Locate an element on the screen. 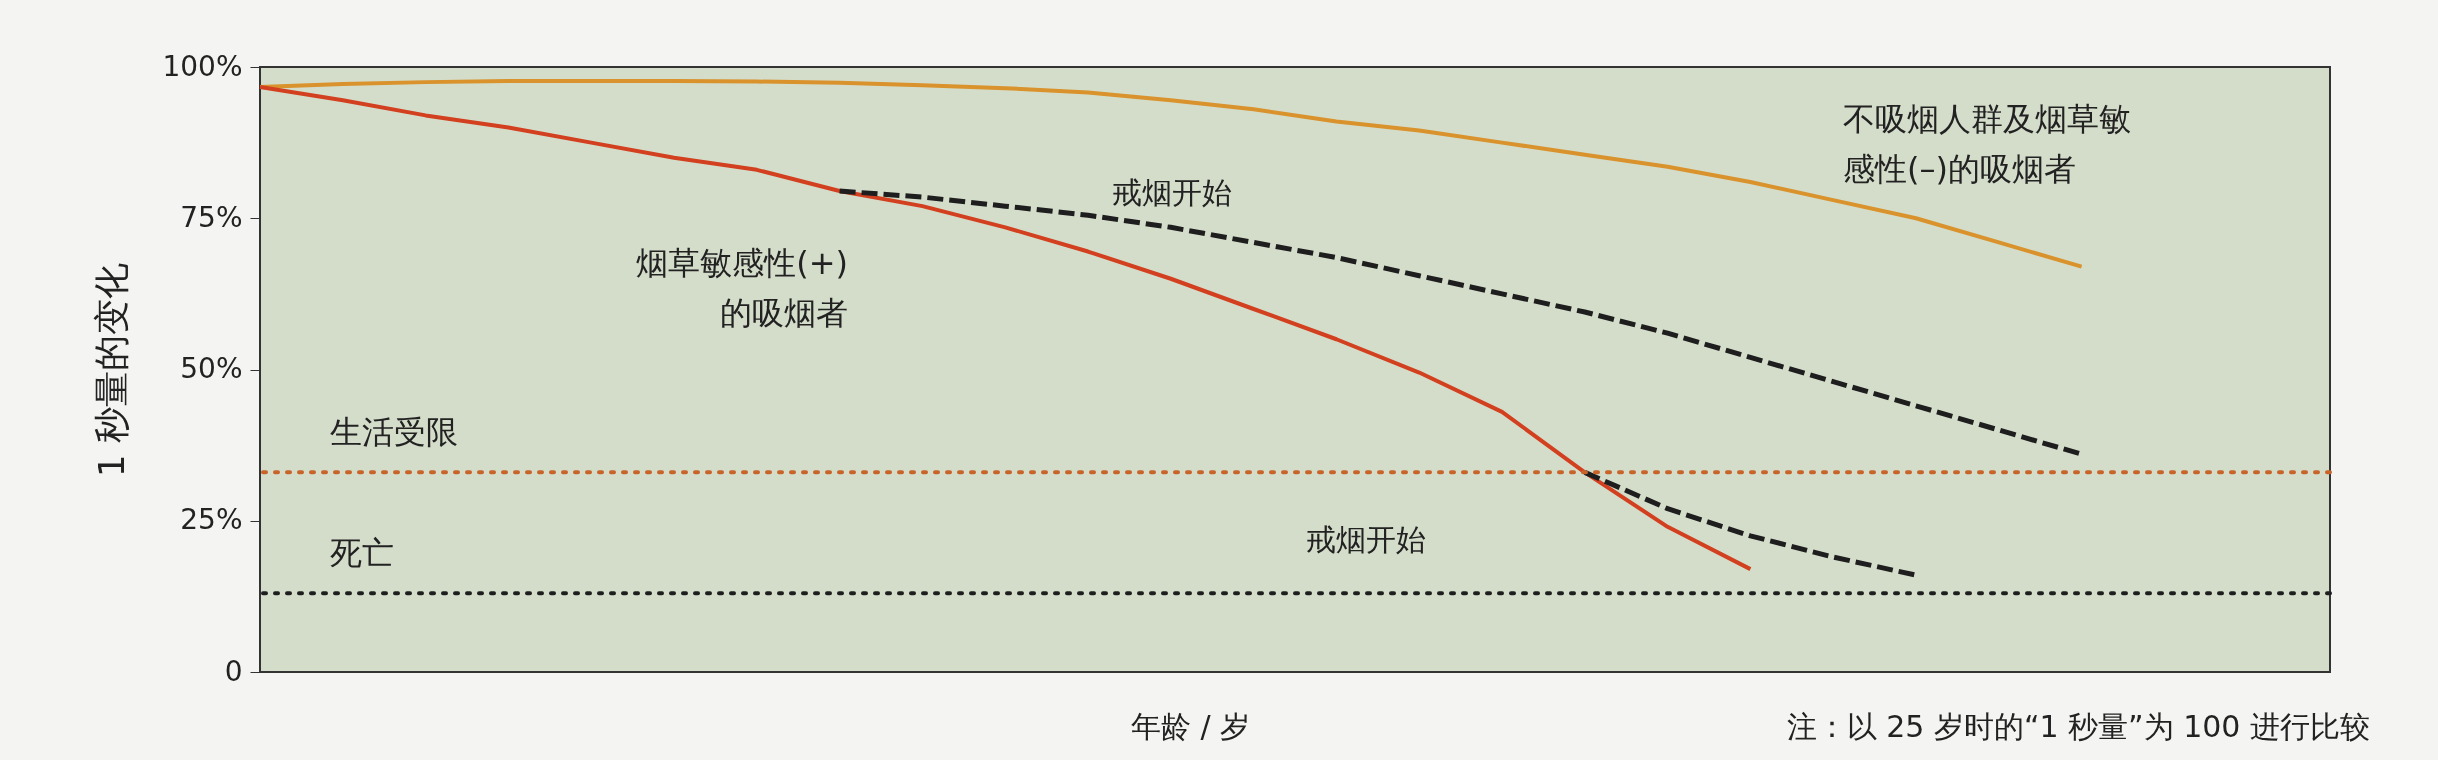  series-label: 不吸烟人群及烟草敏感性(–)的吸烟者 is located at coordinates (1987, 144).